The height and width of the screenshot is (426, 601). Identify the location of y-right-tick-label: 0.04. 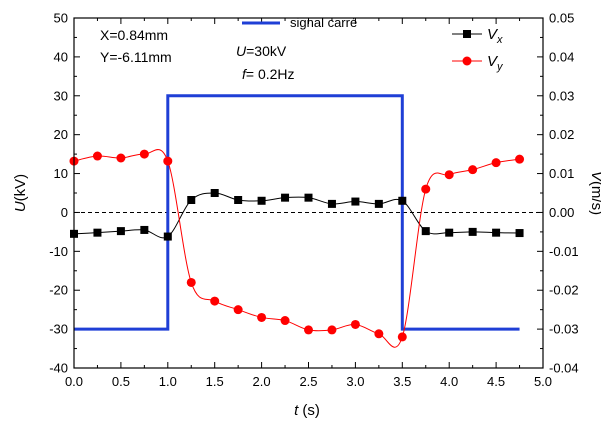
(561, 56).